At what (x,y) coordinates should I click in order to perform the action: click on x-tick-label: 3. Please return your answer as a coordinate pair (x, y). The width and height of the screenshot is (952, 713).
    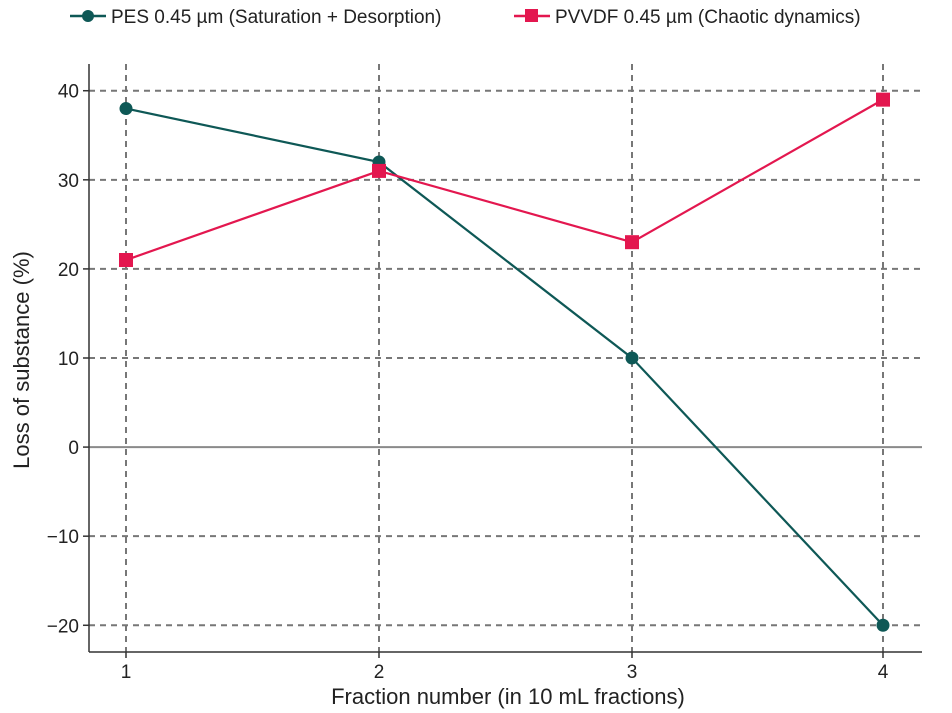
    Looking at the image, I should click on (632, 672).